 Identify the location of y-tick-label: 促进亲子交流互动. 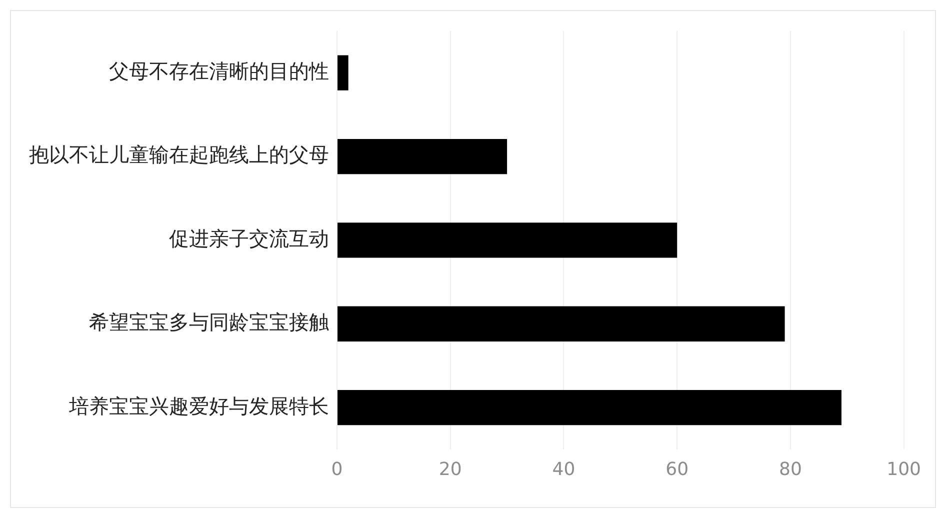
(249, 238).